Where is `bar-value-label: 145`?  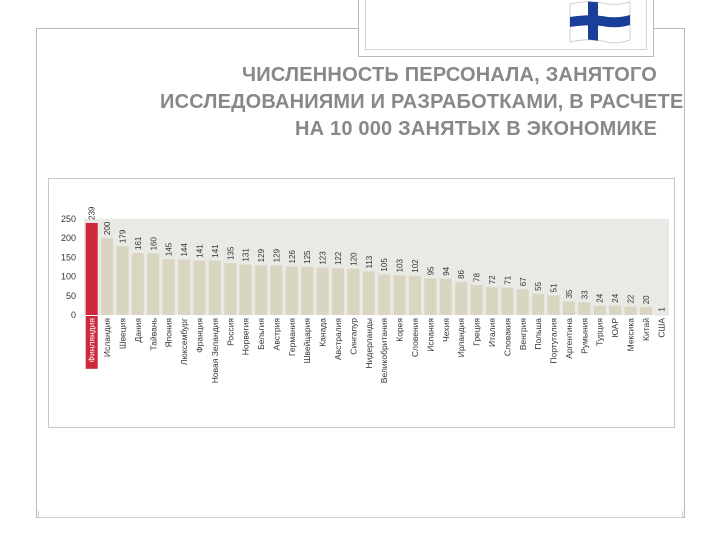 bar-value-label: 145 is located at coordinates (169, 249).